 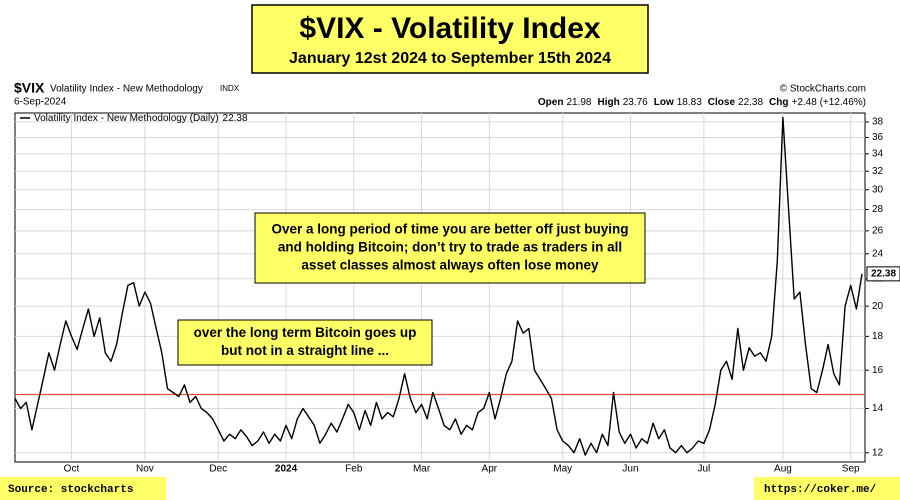 I want to click on quote-value: 18.83, so click(x=689, y=102).